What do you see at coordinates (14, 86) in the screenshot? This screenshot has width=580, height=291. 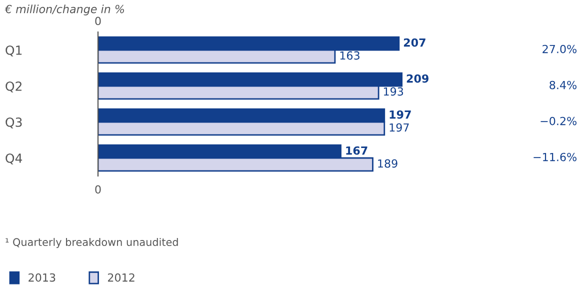 I see `y-tick-label: Q2` at bounding box center [14, 86].